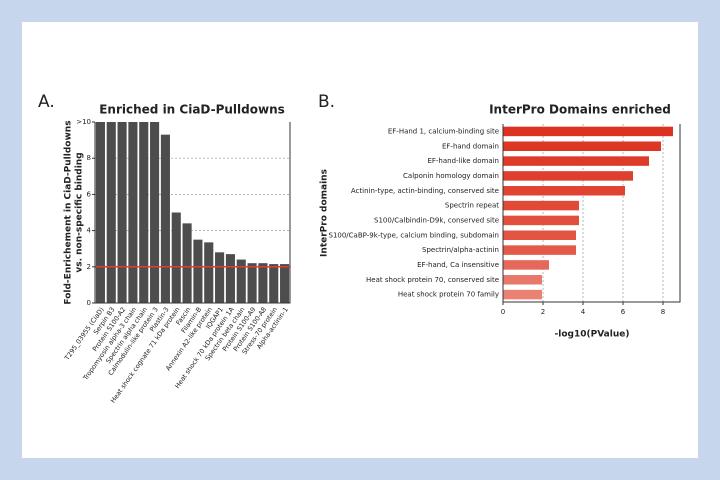  I want to click on chart-title: InterPro Domains enriched, so click(580, 110).